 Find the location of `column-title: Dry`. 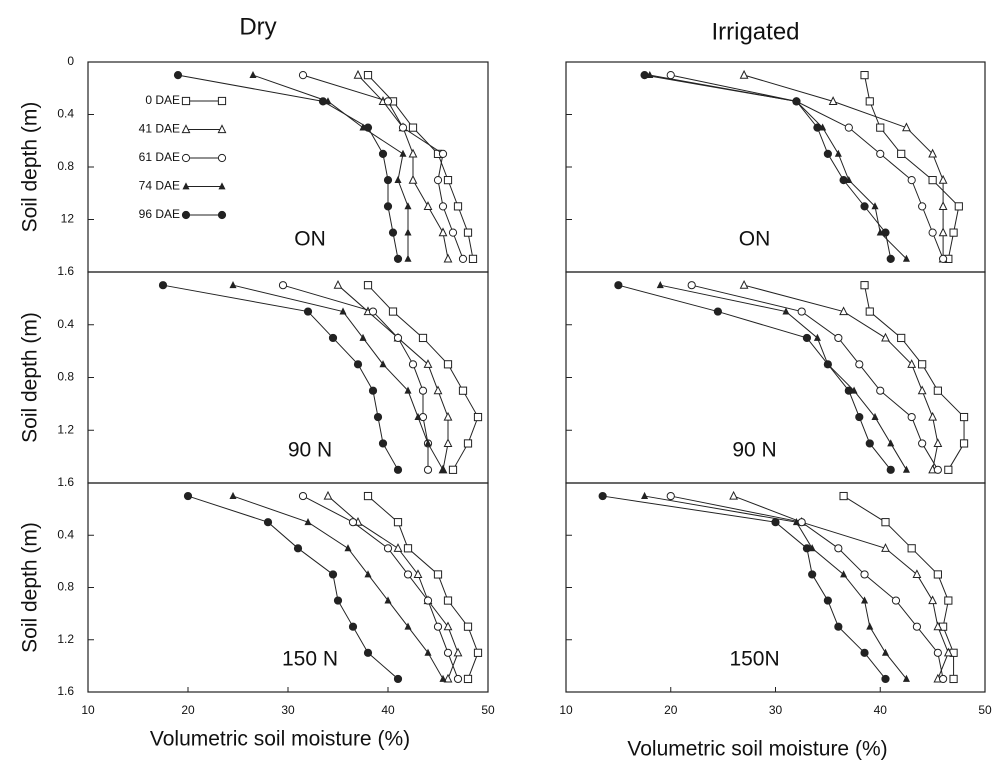

column-title: Dry is located at coordinates (257, 26).